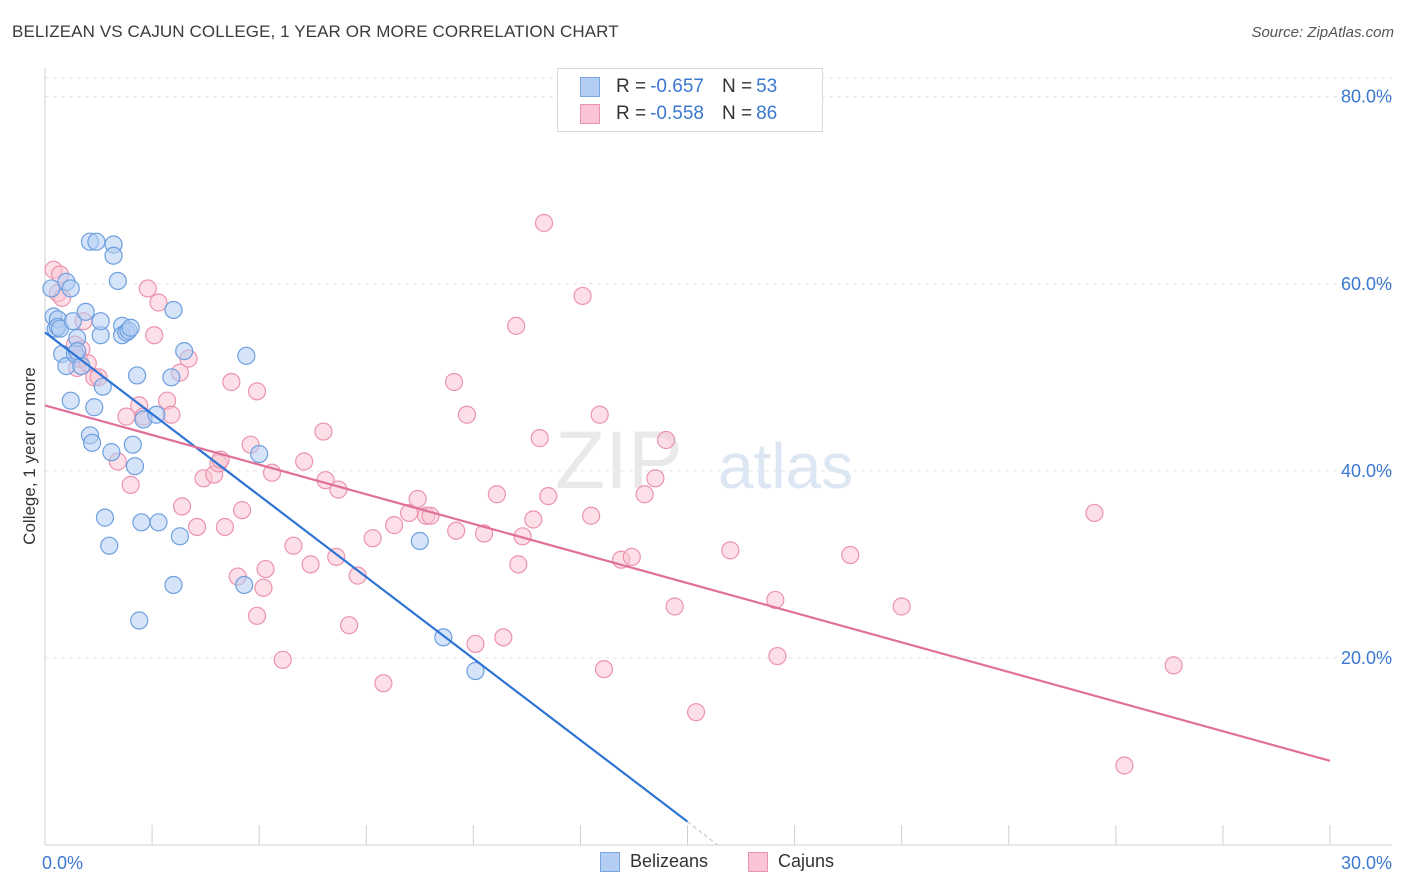  What do you see at coordinates (767, 86) in the screenshot?
I see `n-value: 53` at bounding box center [767, 86].